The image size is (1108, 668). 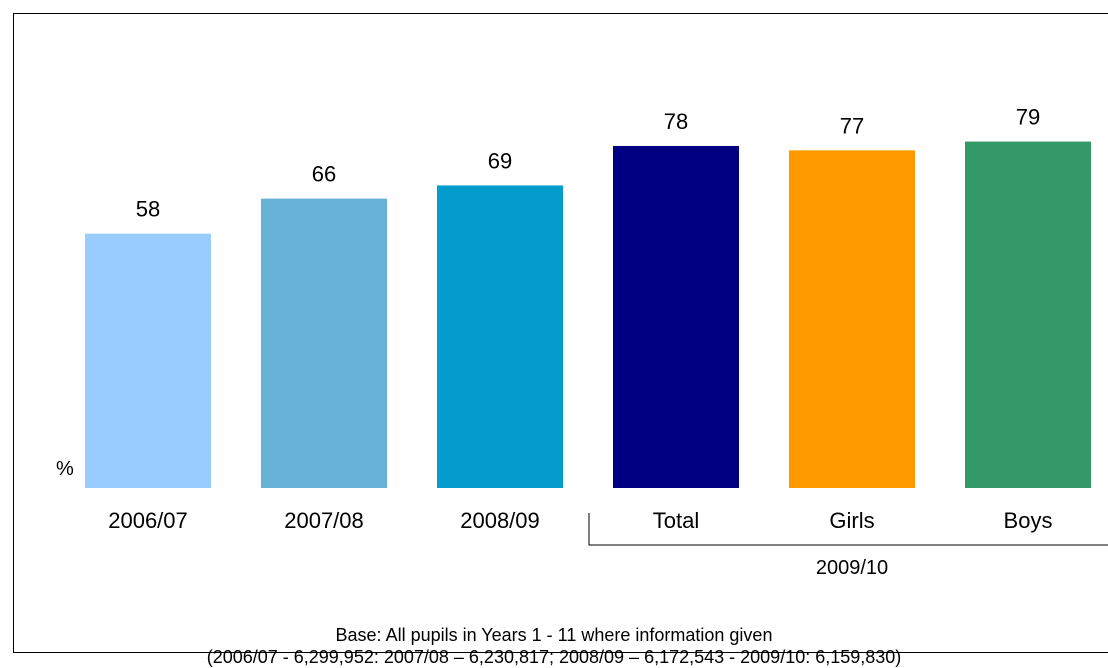 What do you see at coordinates (852, 319) in the screenshot?
I see `bar-girls` at bounding box center [852, 319].